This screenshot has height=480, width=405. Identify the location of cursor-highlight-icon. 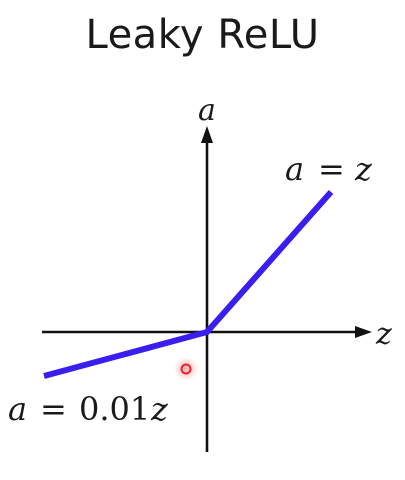
(186, 369).